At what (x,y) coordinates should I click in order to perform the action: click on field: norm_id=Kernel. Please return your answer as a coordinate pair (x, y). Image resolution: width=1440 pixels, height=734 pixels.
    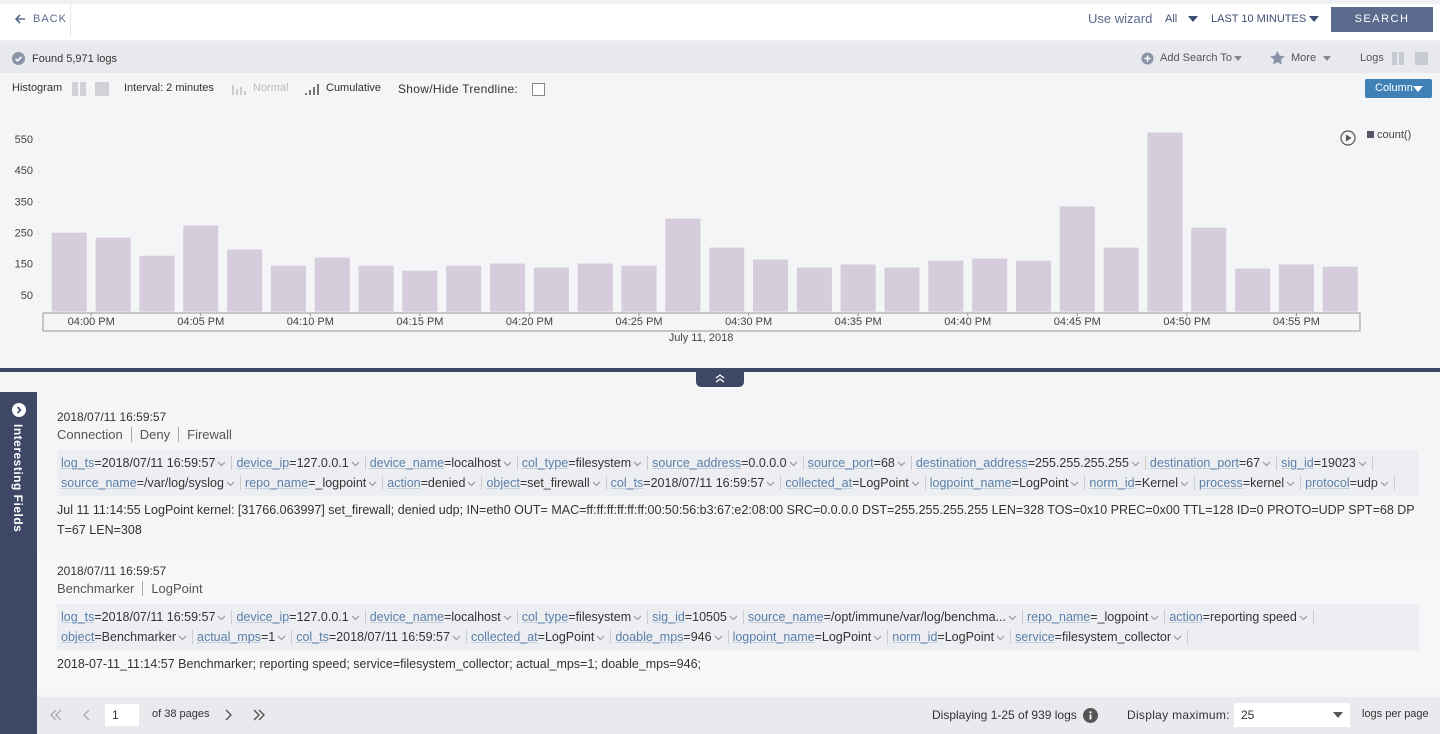
    Looking at the image, I should click on (1142, 483).